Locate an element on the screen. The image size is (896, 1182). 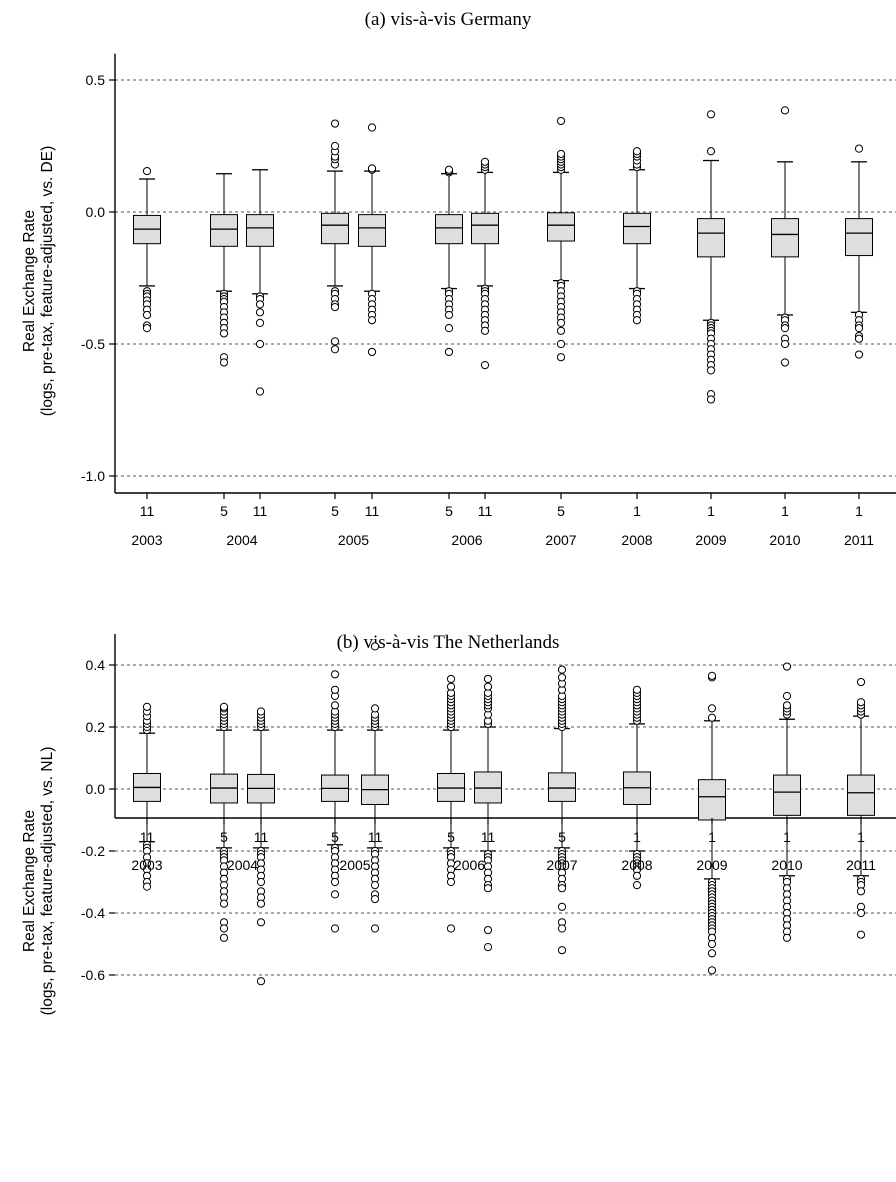
panel-a-year-label: 2011 is located at coordinates (859, 540).